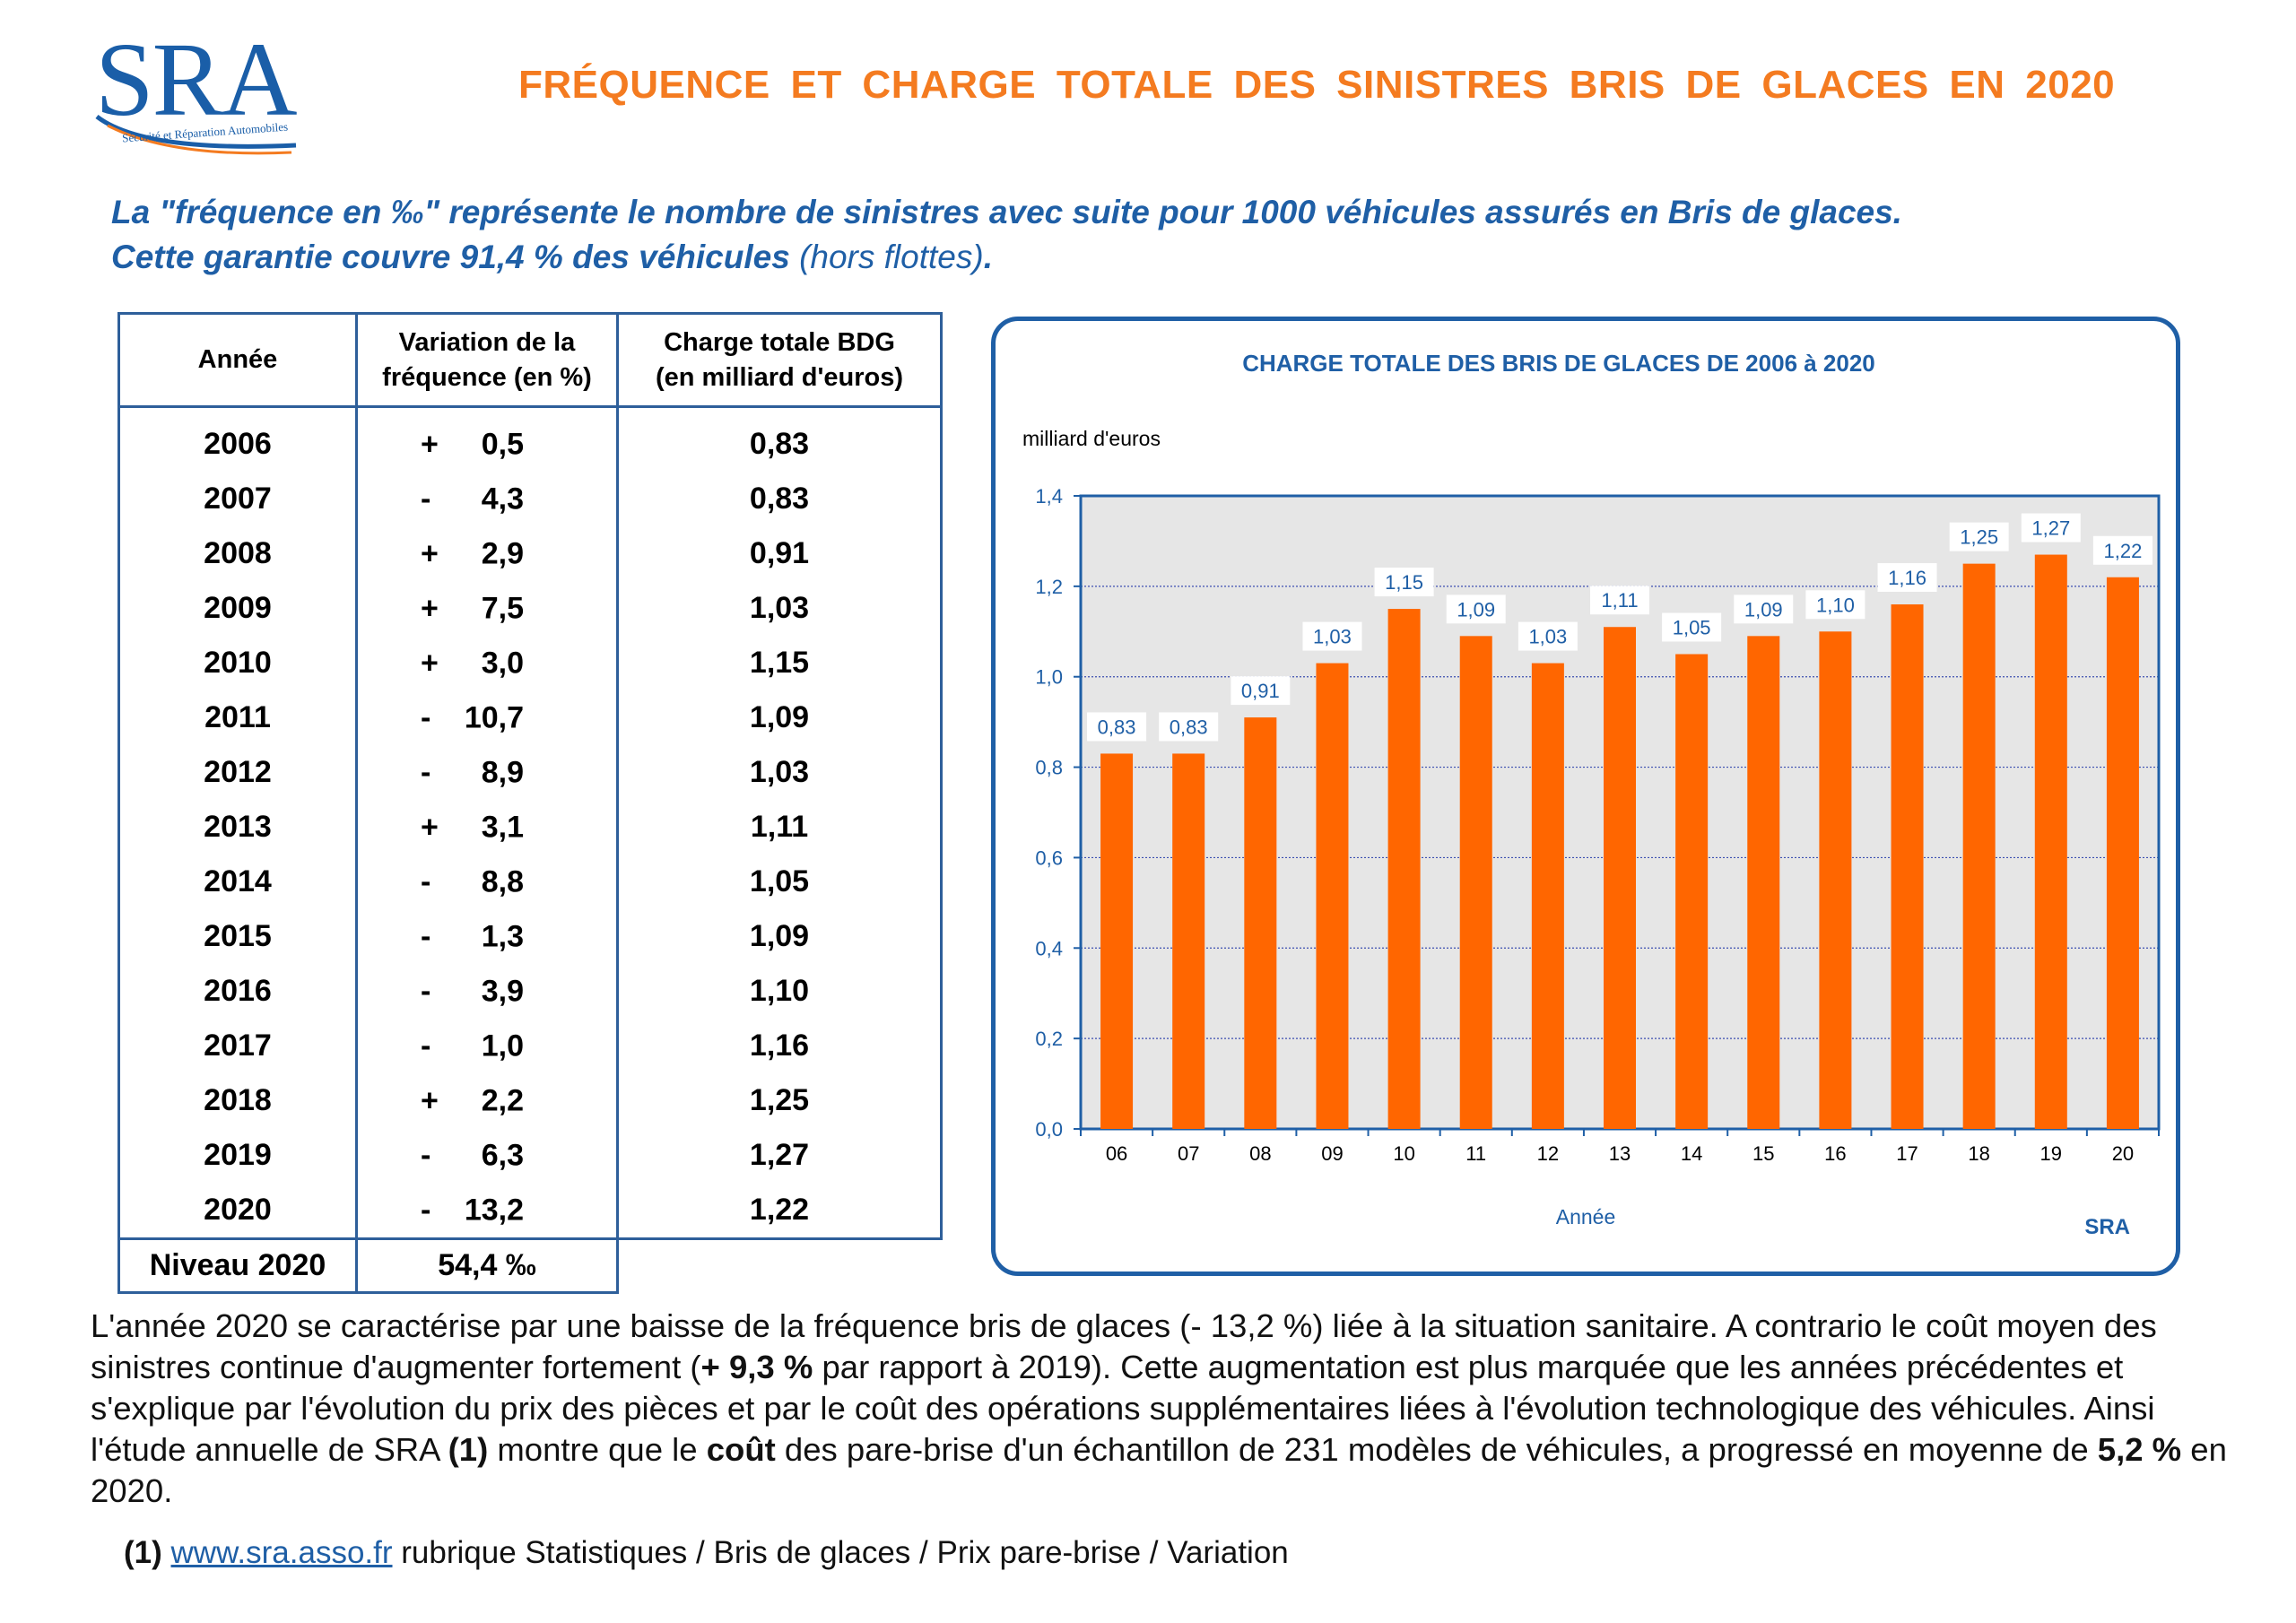 Image resolution: width=2296 pixels, height=1623 pixels. What do you see at coordinates (1049, 677) in the screenshot?
I see `y-tick-label: 1,0` at bounding box center [1049, 677].